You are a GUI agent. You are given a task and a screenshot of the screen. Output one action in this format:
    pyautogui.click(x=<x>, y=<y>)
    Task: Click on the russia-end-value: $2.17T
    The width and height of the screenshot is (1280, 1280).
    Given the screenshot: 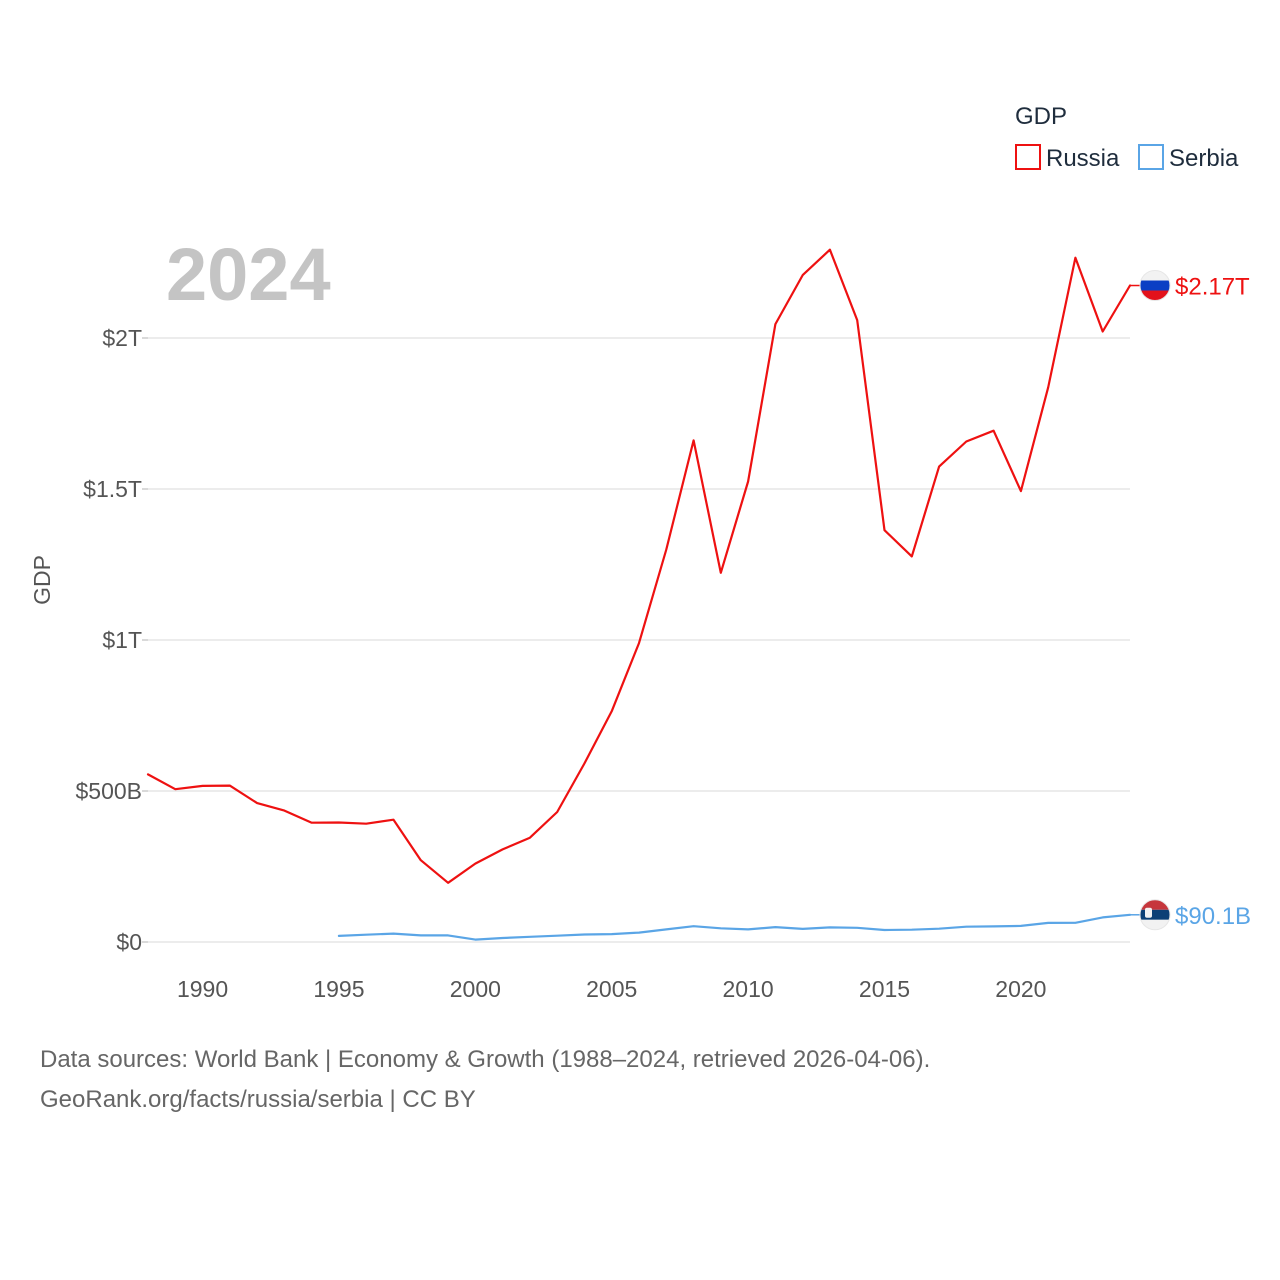 What is the action you would take?
    pyautogui.click(x=1212, y=287)
    